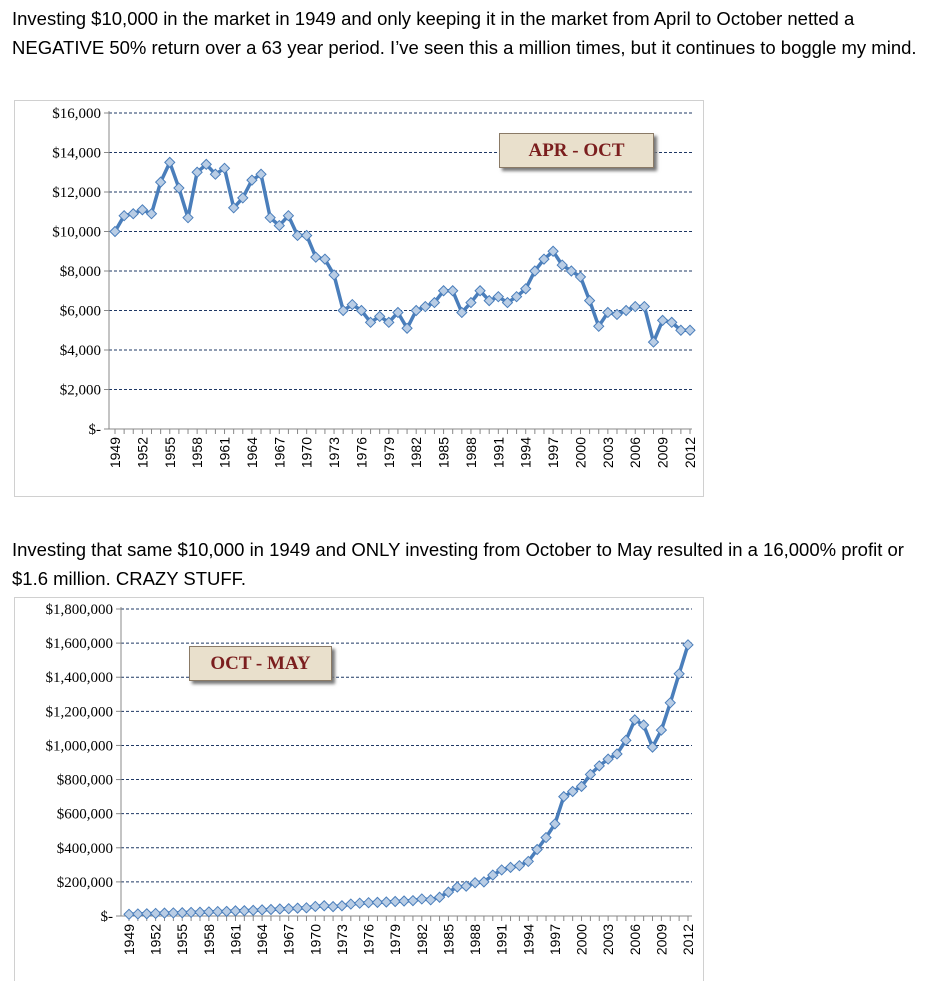 The image size is (946, 981). I want to click on y-tick-label: $1,400,000, so click(80, 678).